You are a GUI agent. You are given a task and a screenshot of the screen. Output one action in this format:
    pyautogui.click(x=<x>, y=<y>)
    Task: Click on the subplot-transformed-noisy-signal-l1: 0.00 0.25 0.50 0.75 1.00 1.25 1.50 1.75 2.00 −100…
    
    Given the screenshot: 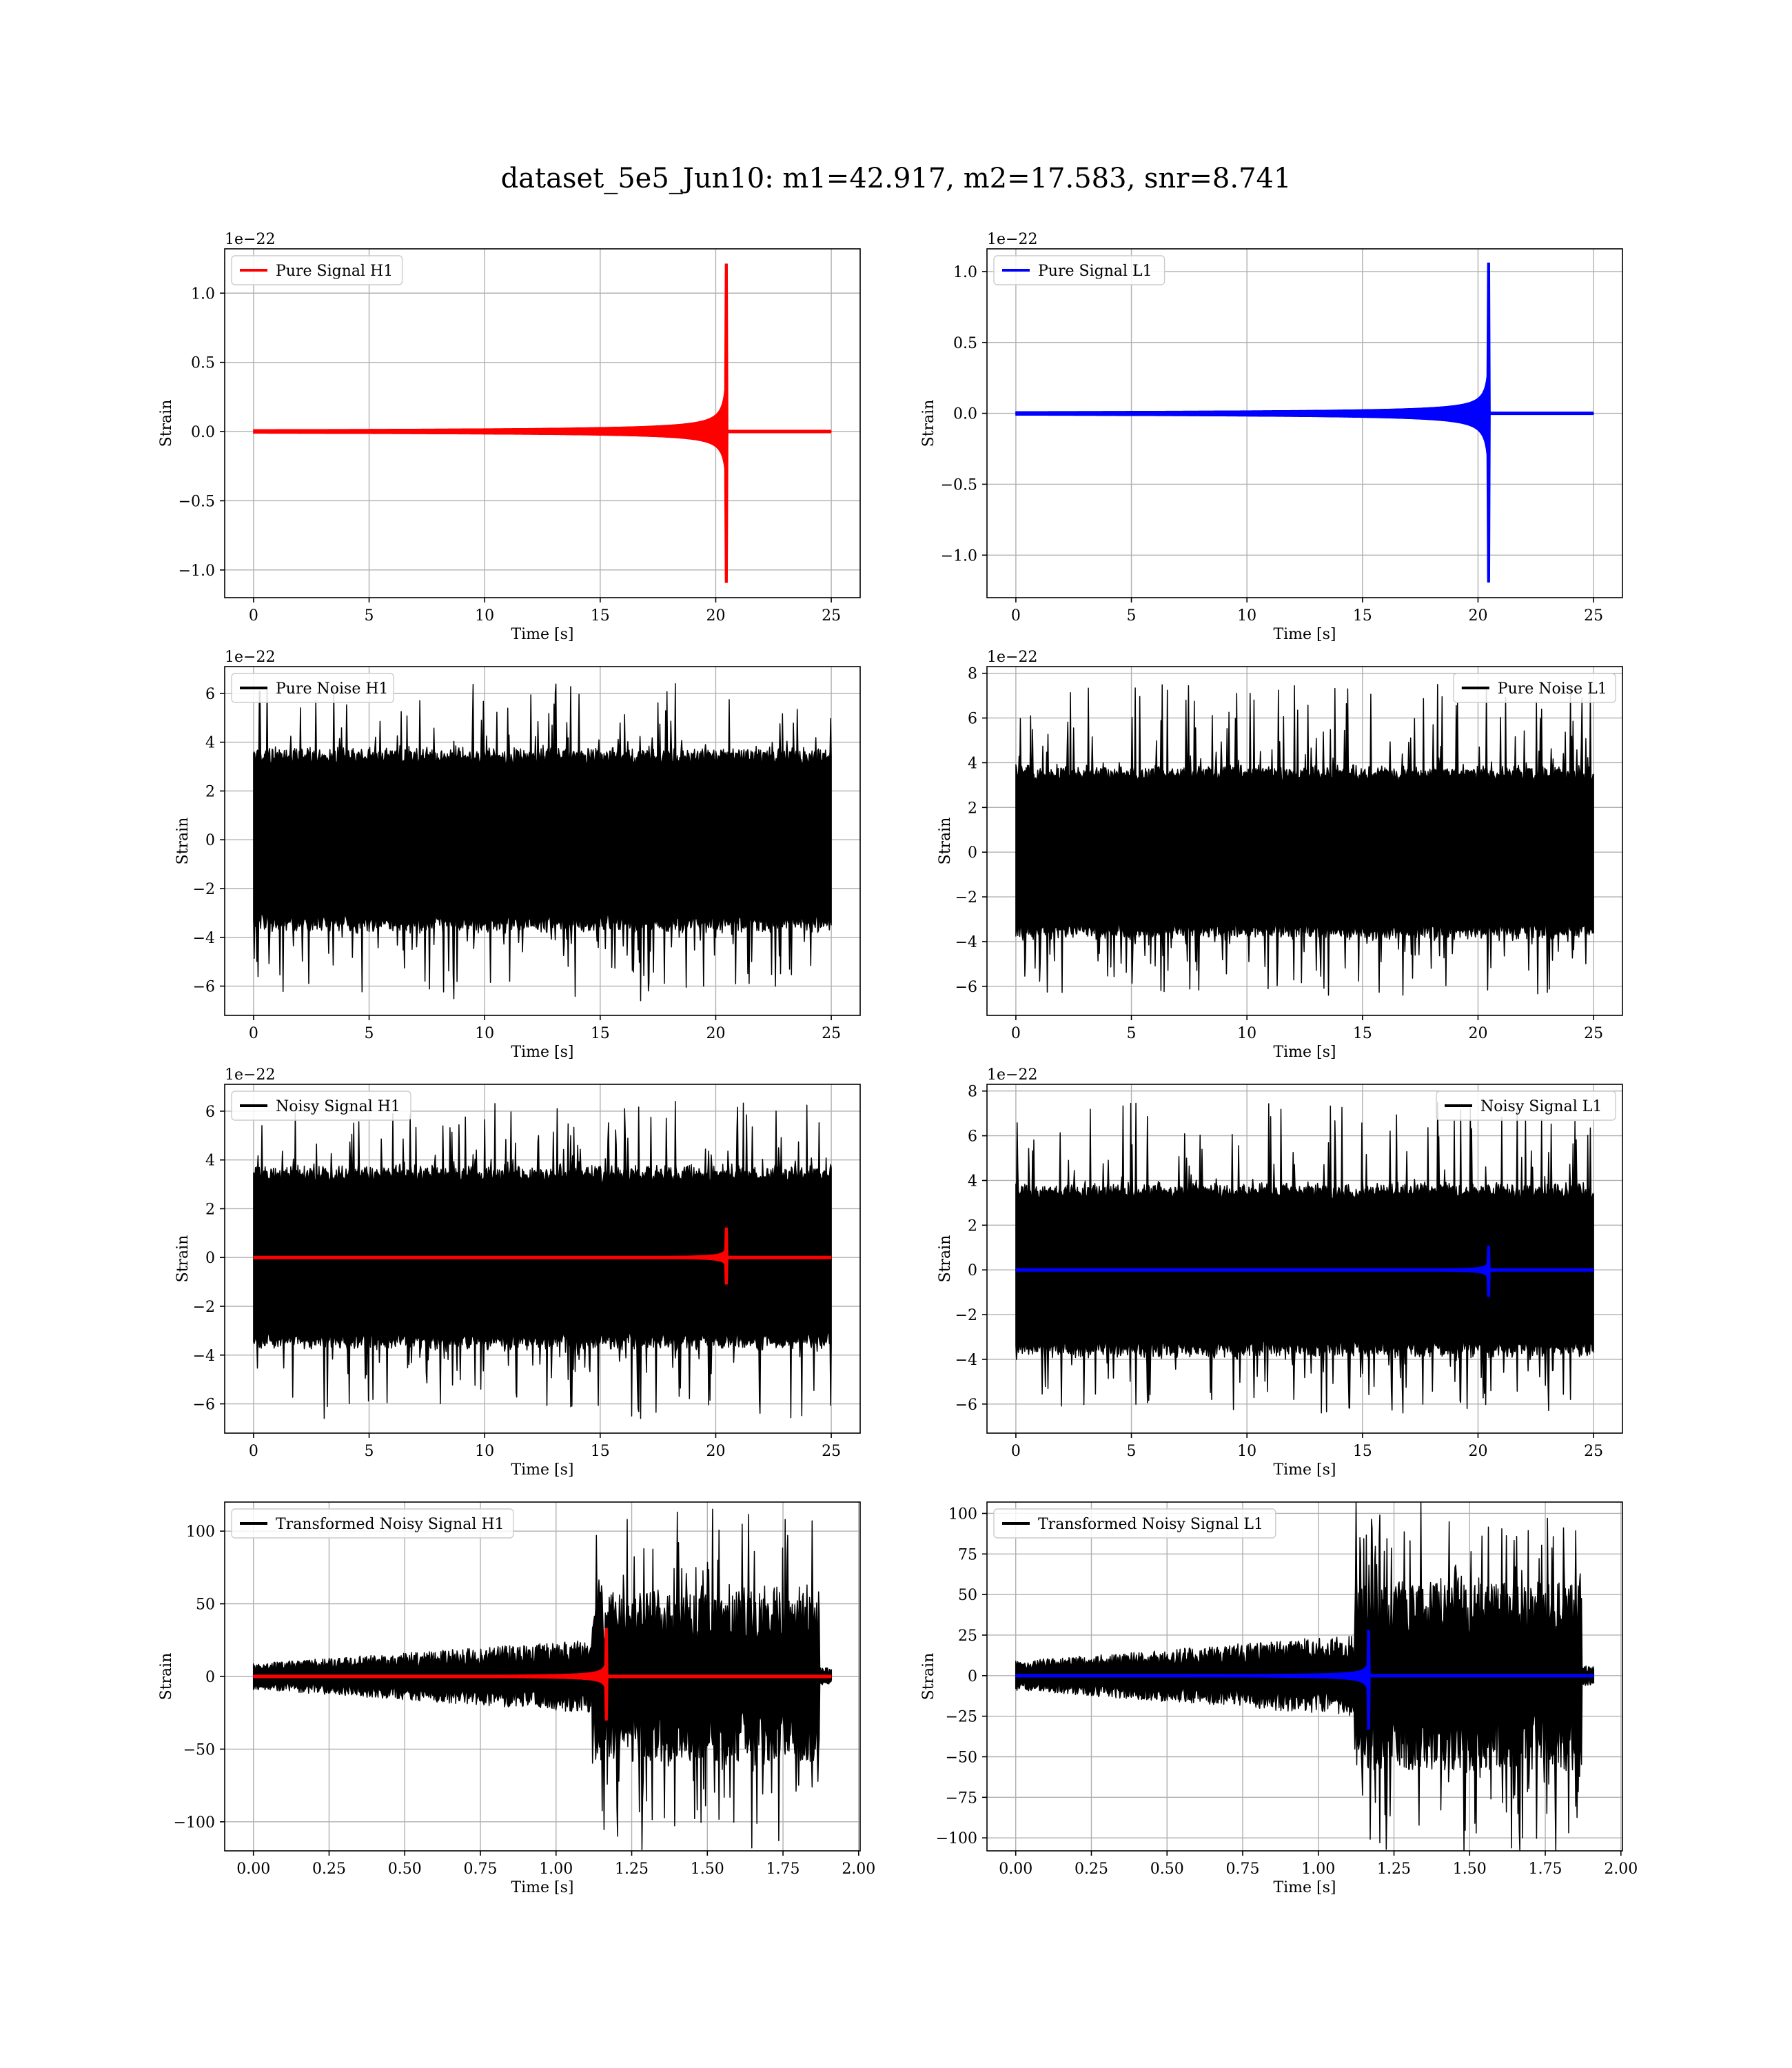 What is the action you would take?
    pyautogui.click(x=1279, y=1698)
    